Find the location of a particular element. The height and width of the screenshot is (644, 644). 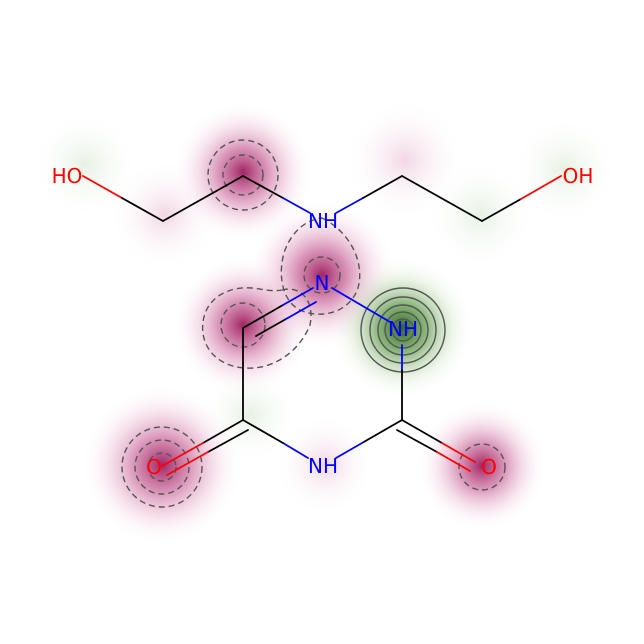

atom-label-carbonyl-o-left: O is located at coordinates (154, 467).